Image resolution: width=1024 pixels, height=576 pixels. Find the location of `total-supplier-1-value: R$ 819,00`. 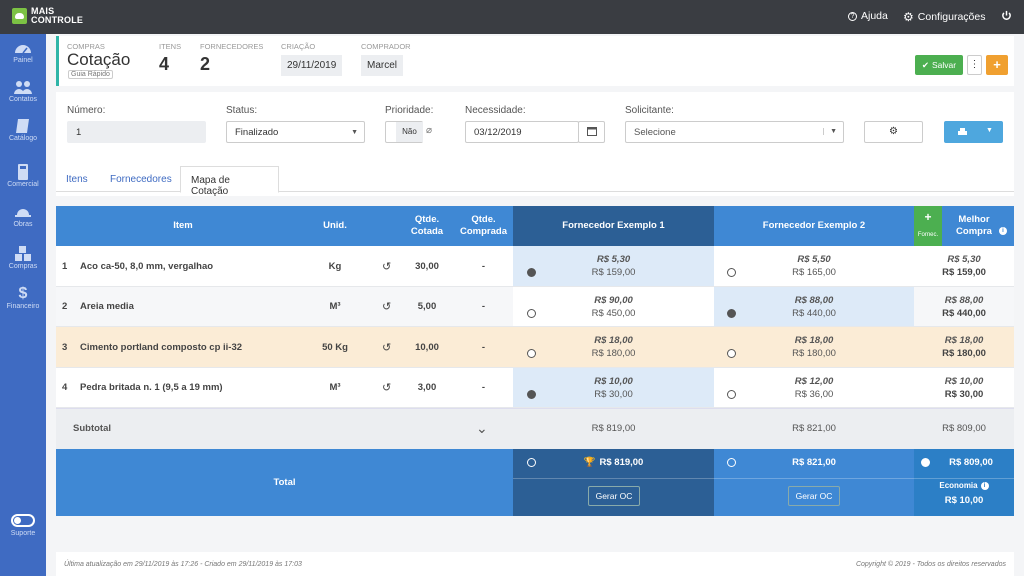

total-supplier-1-value: R$ 819,00 is located at coordinates (621, 462).